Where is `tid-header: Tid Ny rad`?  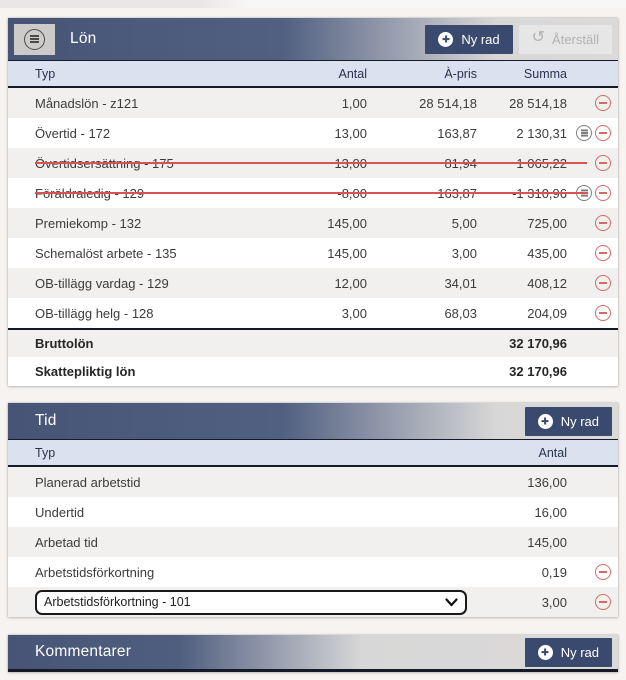 tid-header: Tid Ny rad is located at coordinates (313, 421).